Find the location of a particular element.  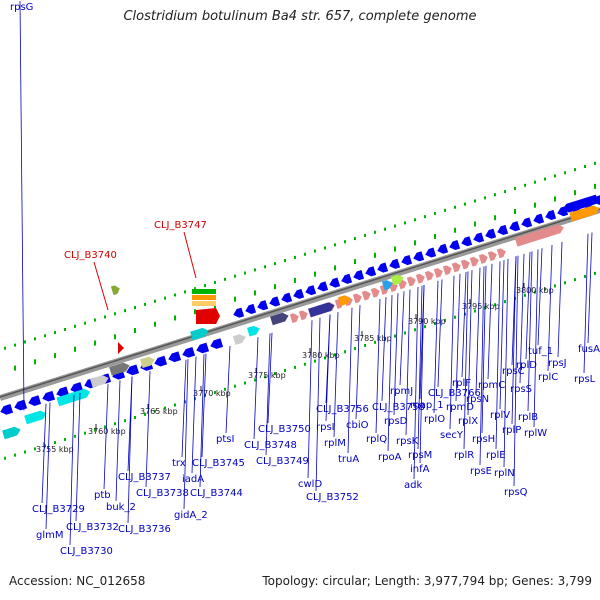

tick-label: 3760 kbp is located at coordinates (107, 431).